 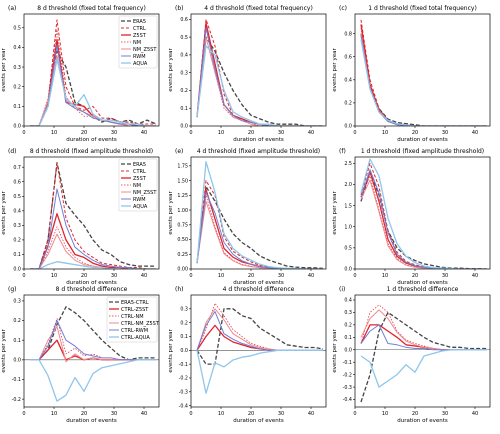 I want to click on y-tick-label: 1.25, so click(x=182, y=196).